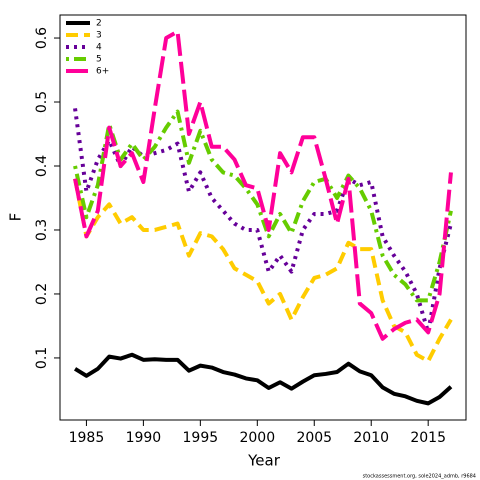  I want to click on legend-label: 2, so click(99, 24).